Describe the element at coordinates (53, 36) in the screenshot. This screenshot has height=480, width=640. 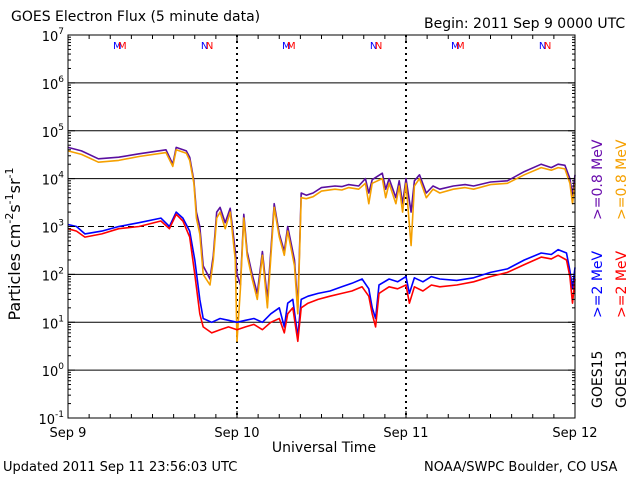
I see `y-tick-label: 10⁷` at that location.